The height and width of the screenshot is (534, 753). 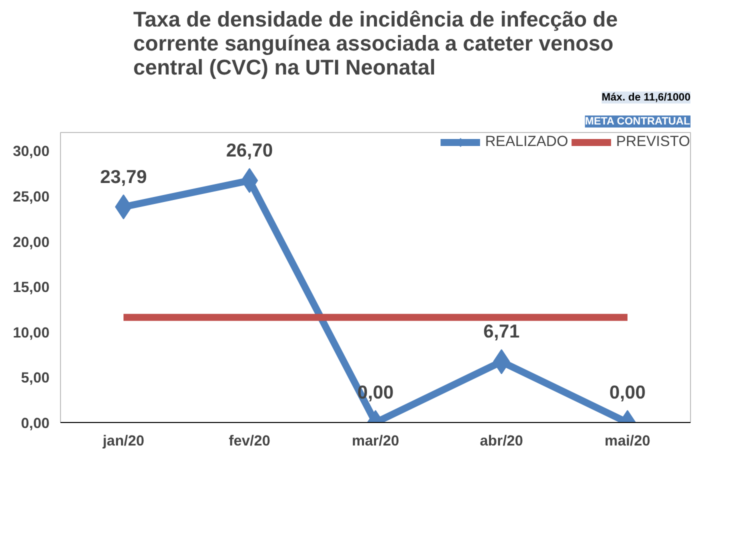 I want to click on y-tick-label: 25,00, so click(x=31, y=197).